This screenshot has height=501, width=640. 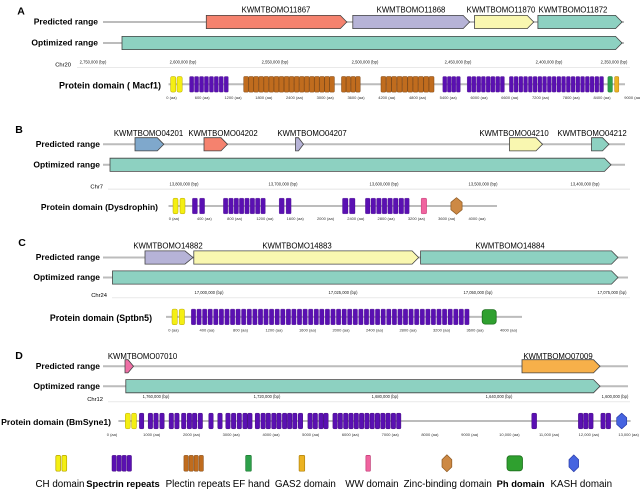 What do you see at coordinates (615, 396) in the screenshot?
I see `svg-text: 1,600,000 (bp)` at bounding box center [615, 396].